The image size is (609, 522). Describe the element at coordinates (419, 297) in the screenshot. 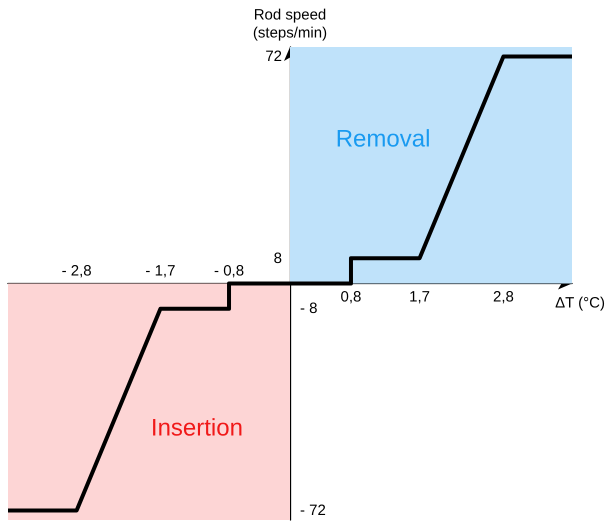

I see `x-tick-label: 1,7` at that location.